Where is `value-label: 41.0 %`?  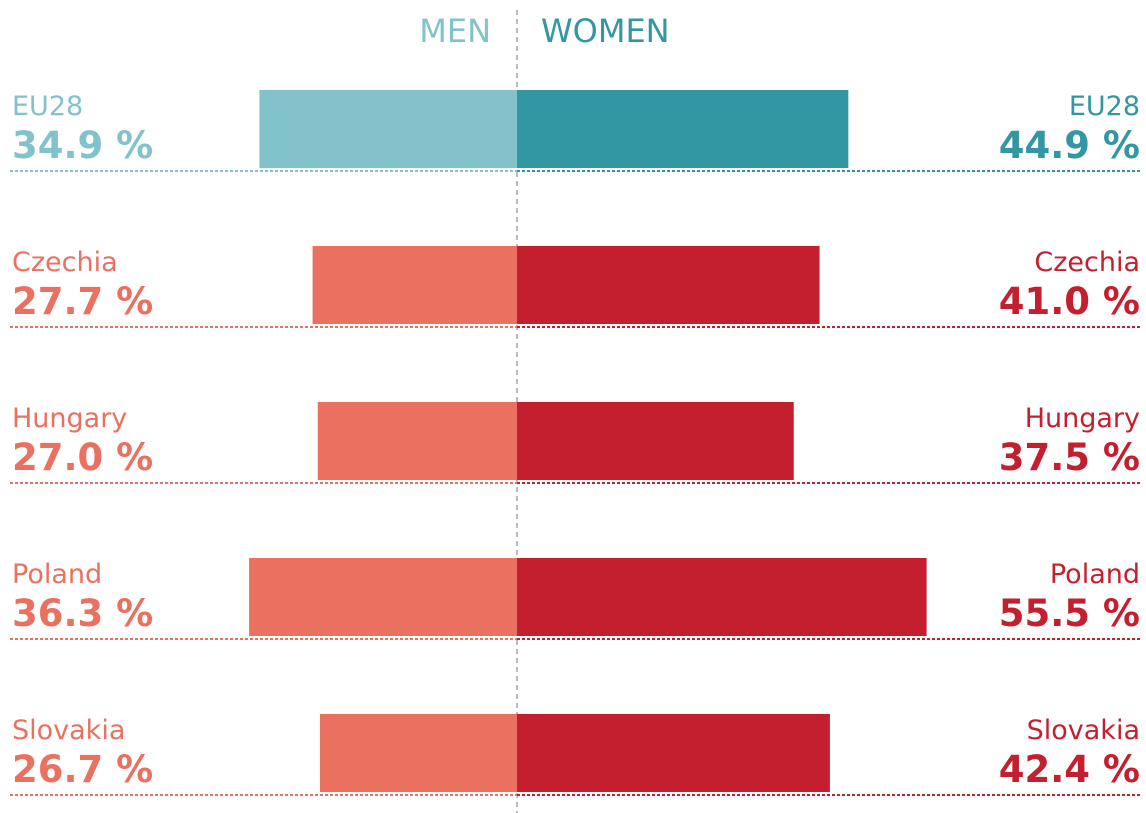
value-label: 41.0 % is located at coordinates (1069, 301).